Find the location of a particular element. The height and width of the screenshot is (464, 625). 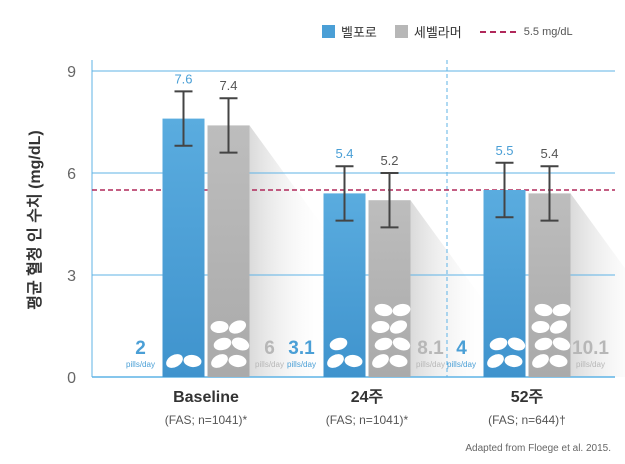

bar-series1 is located at coordinates (183, 247).